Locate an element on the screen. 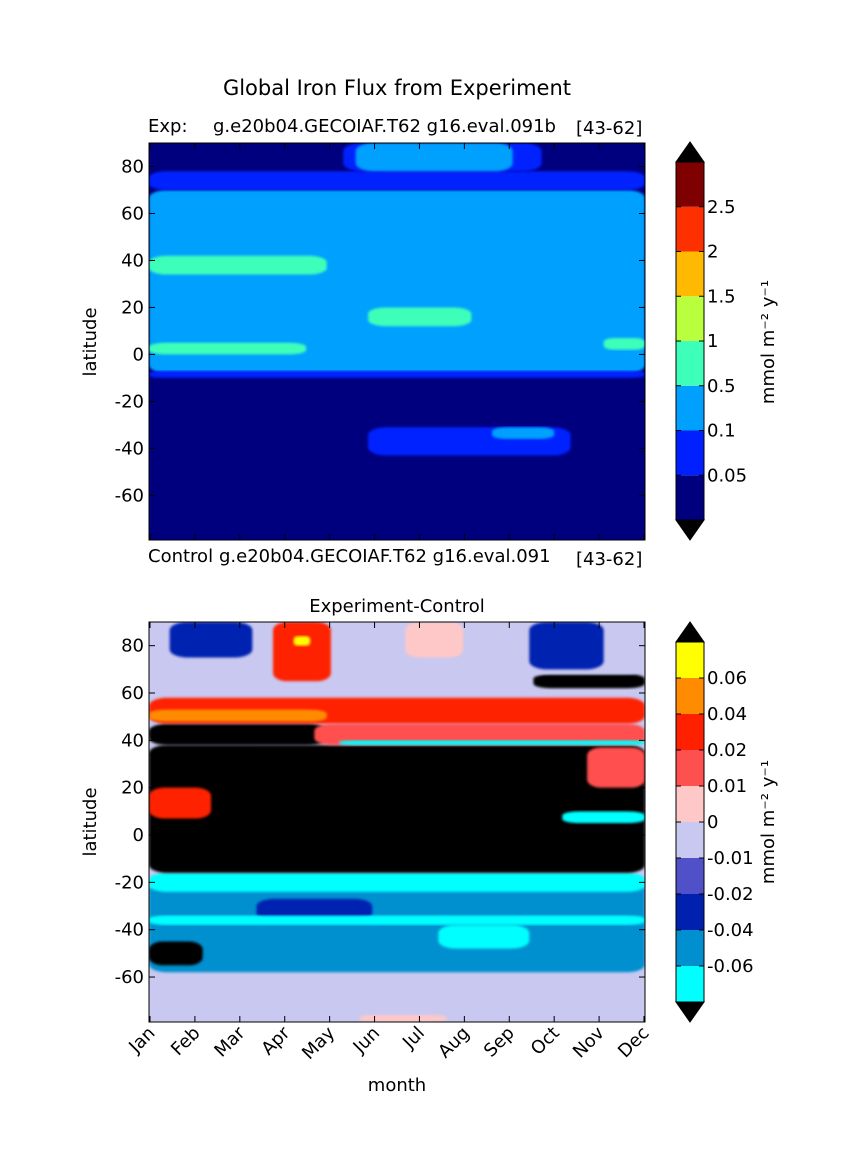  top-colorbar: 0.05 0.1 0.5 1 1.5 2 2.5 is located at coordinates (711, 341).